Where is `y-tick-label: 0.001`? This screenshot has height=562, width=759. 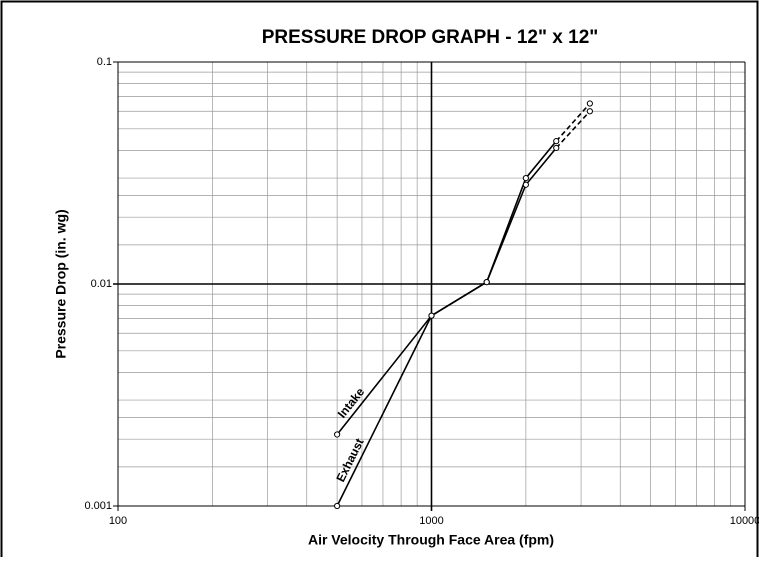 y-tick-label: 0.001 is located at coordinates (98, 506).